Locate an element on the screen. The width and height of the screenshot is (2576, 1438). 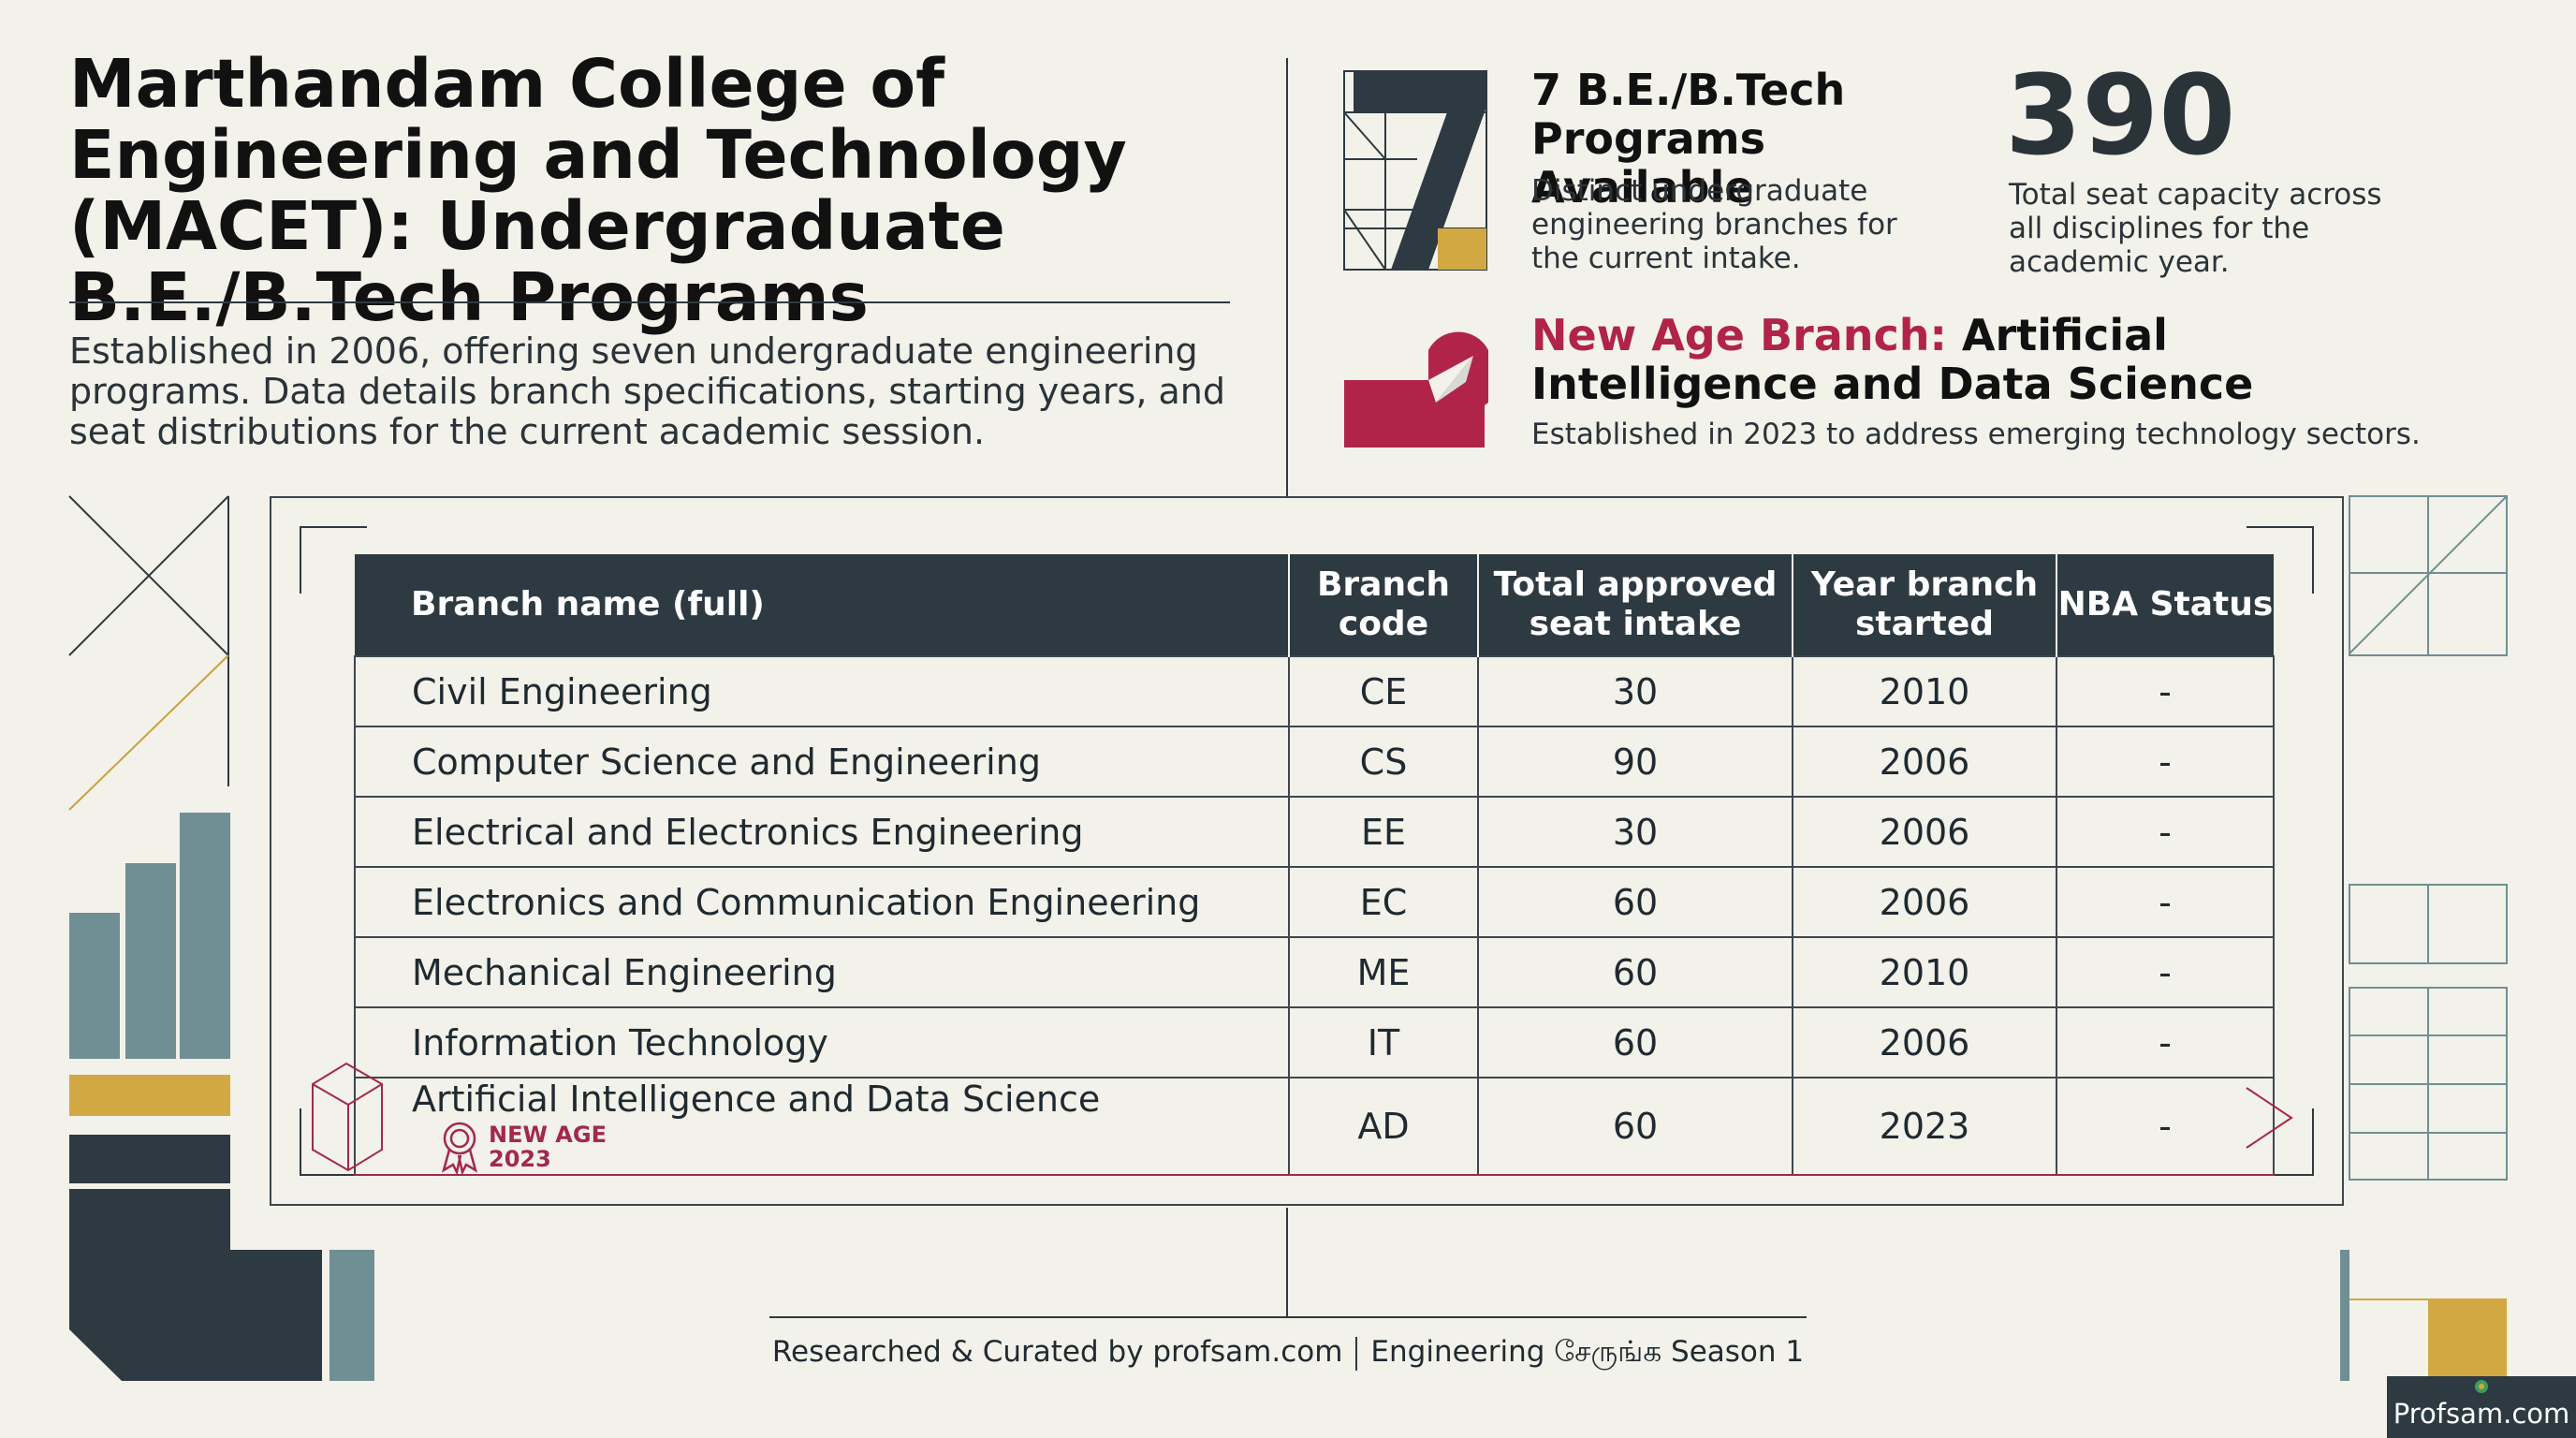
col-header-nba-status: NBA Status is located at coordinates (2165, 605).